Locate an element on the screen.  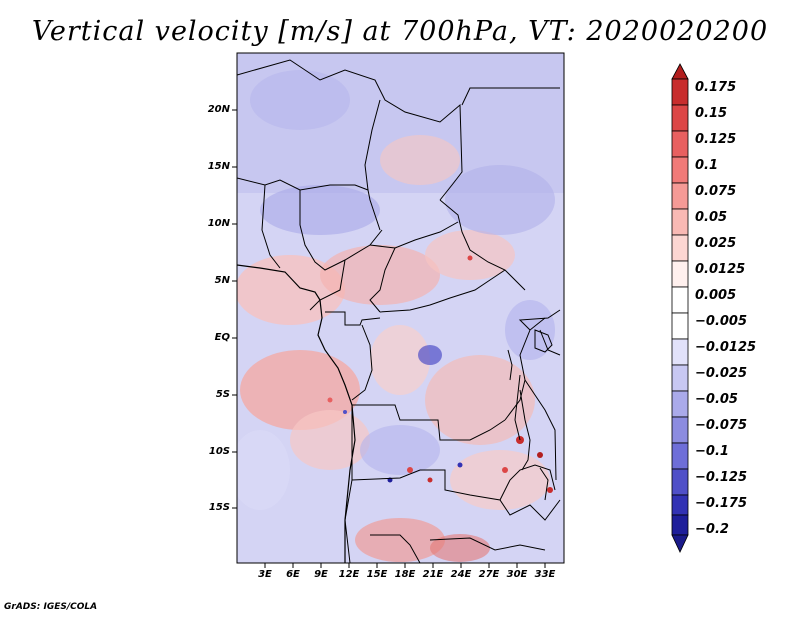
coastline is located at coordinates (296, 413).